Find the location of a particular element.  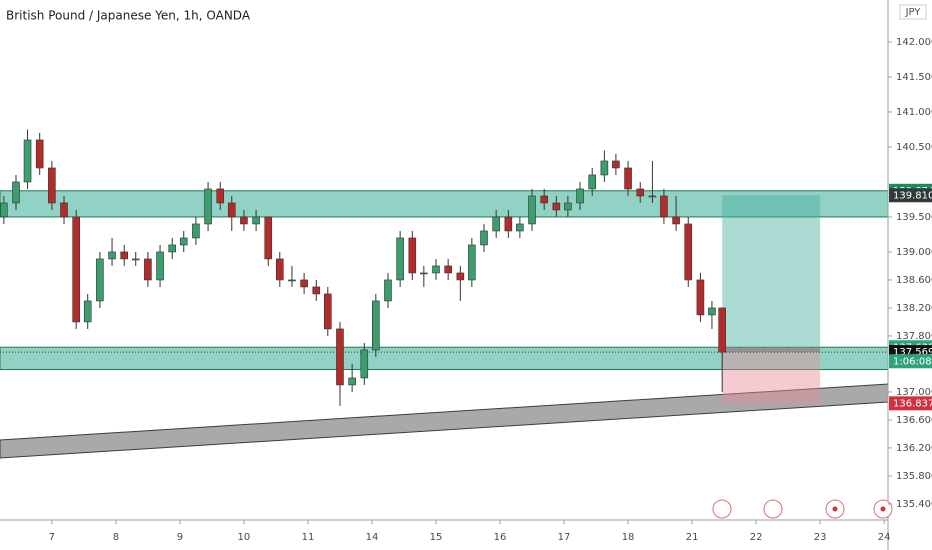

y-tick-label: 141.000 is located at coordinates (914, 112).